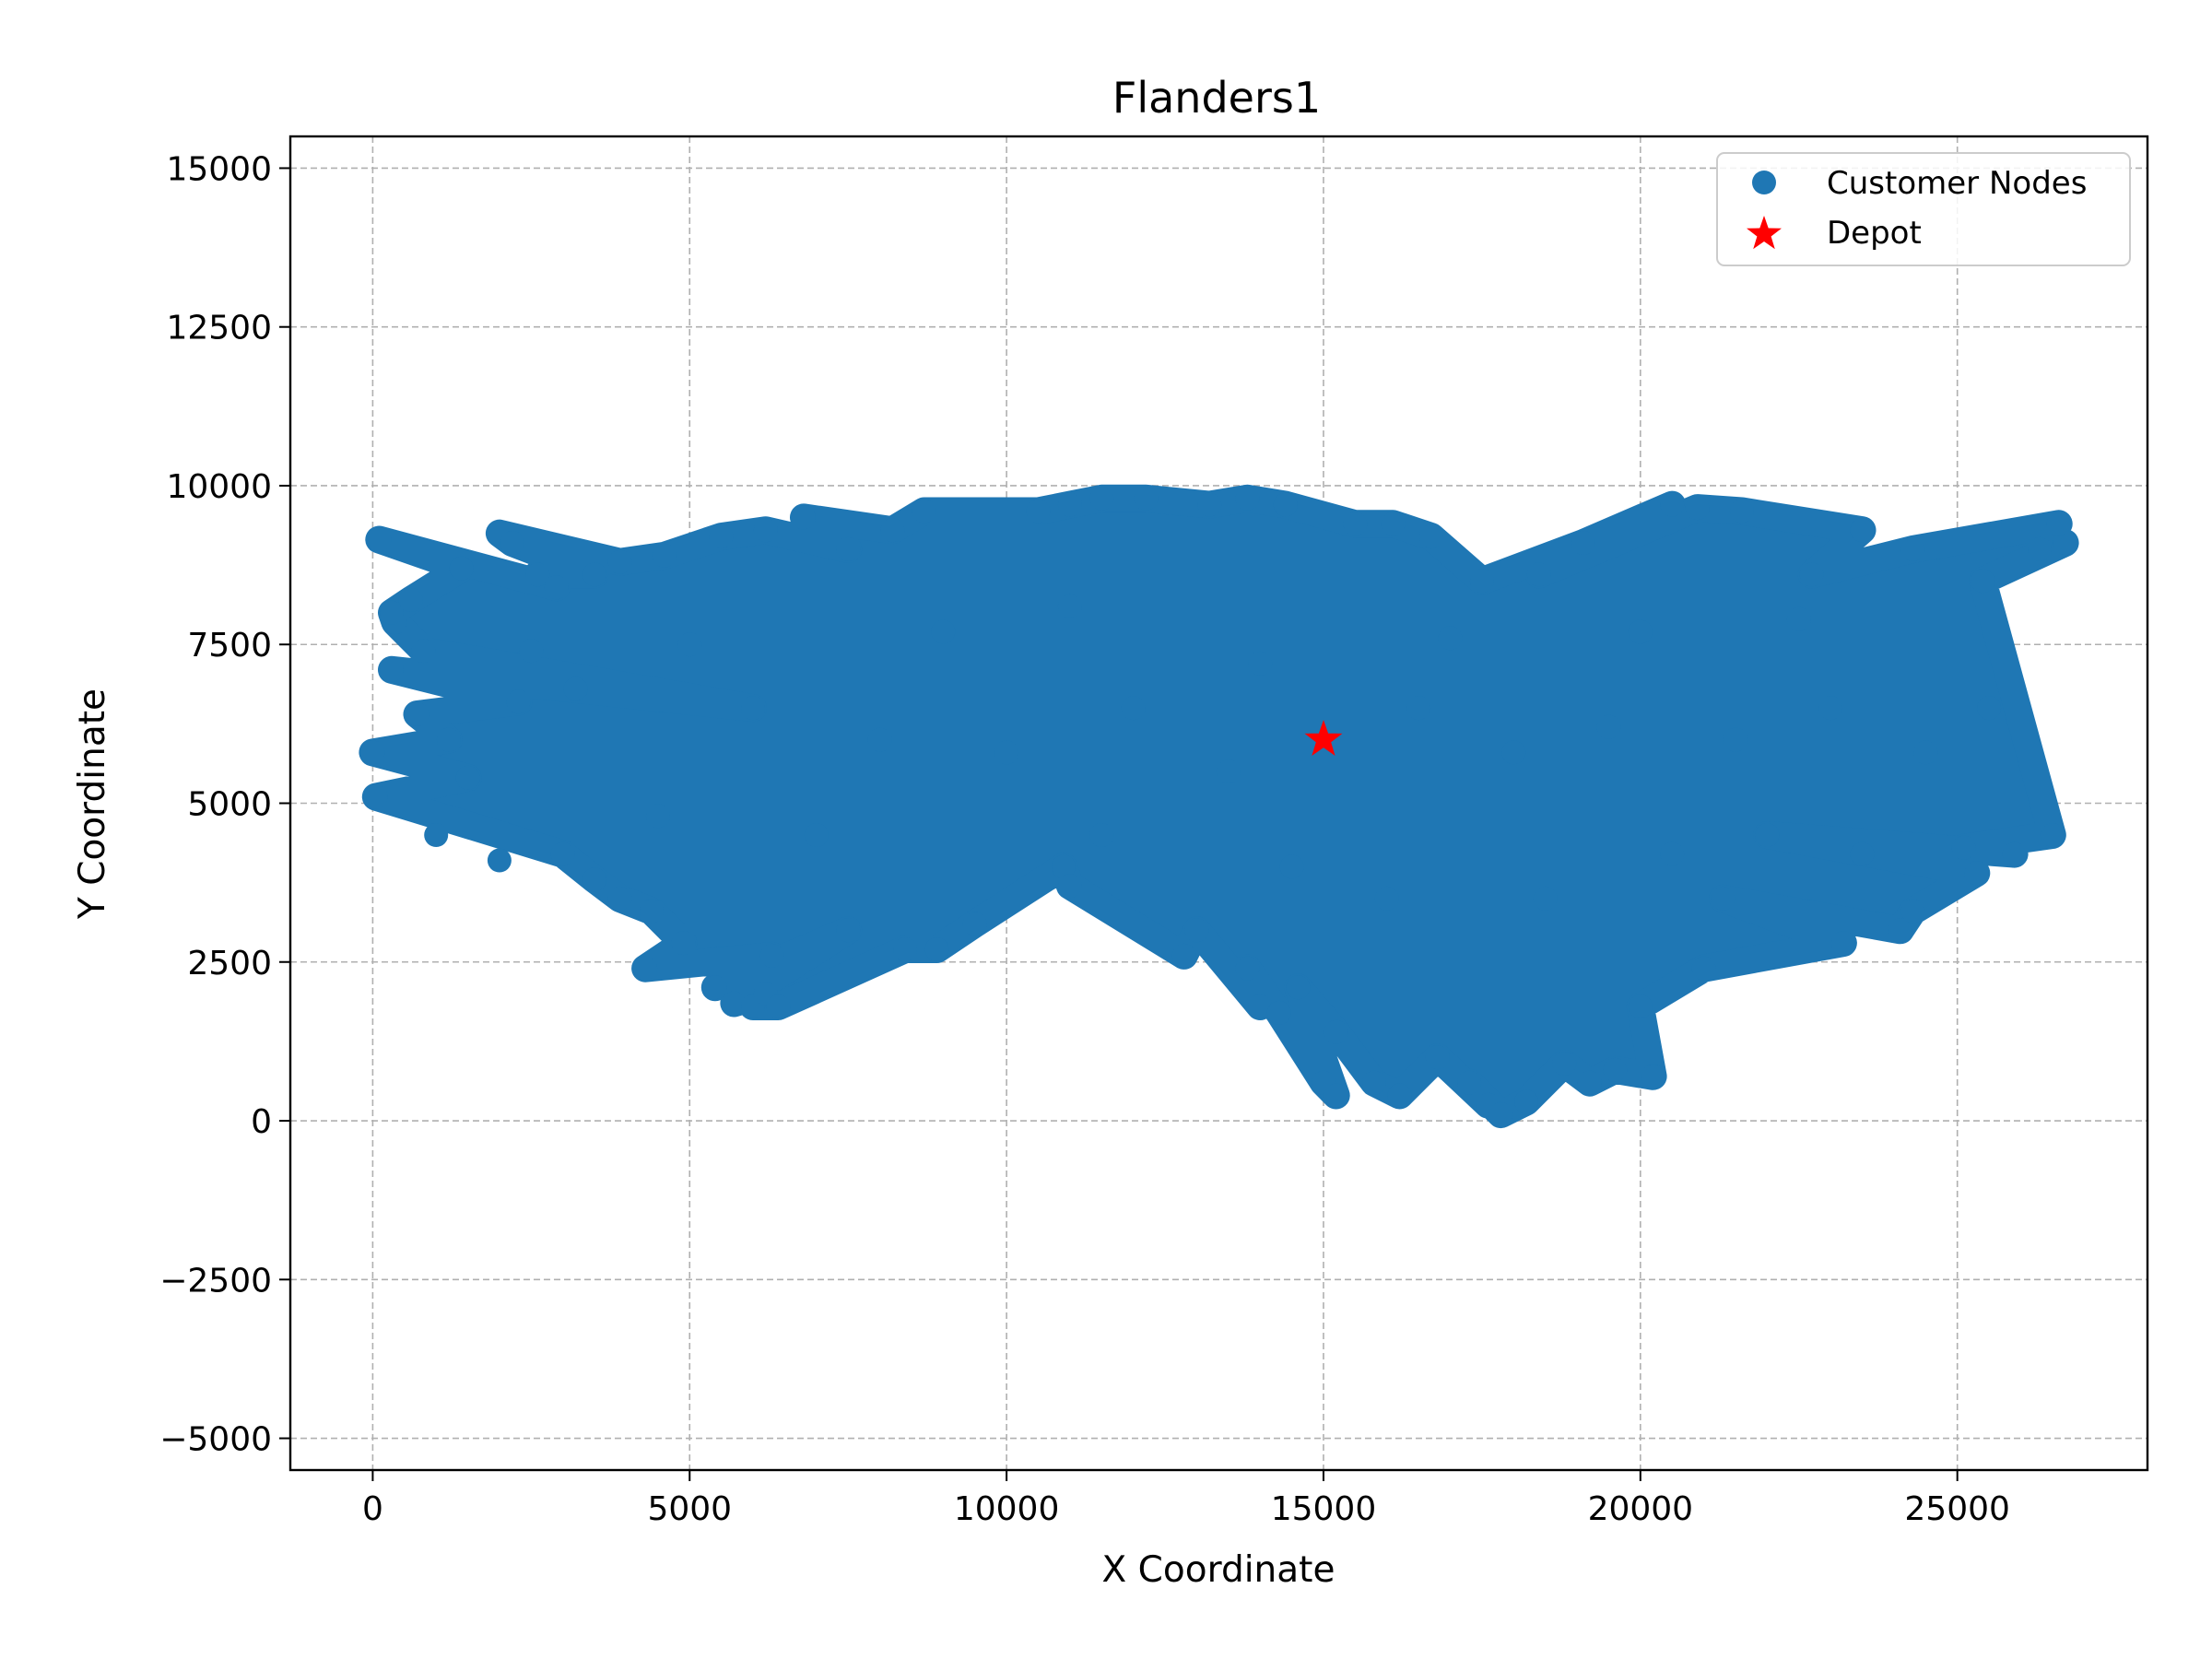 The height and width of the screenshot is (1659, 2212). What do you see at coordinates (372, 1509) in the screenshot?
I see `x-tick-label: 0` at bounding box center [372, 1509].